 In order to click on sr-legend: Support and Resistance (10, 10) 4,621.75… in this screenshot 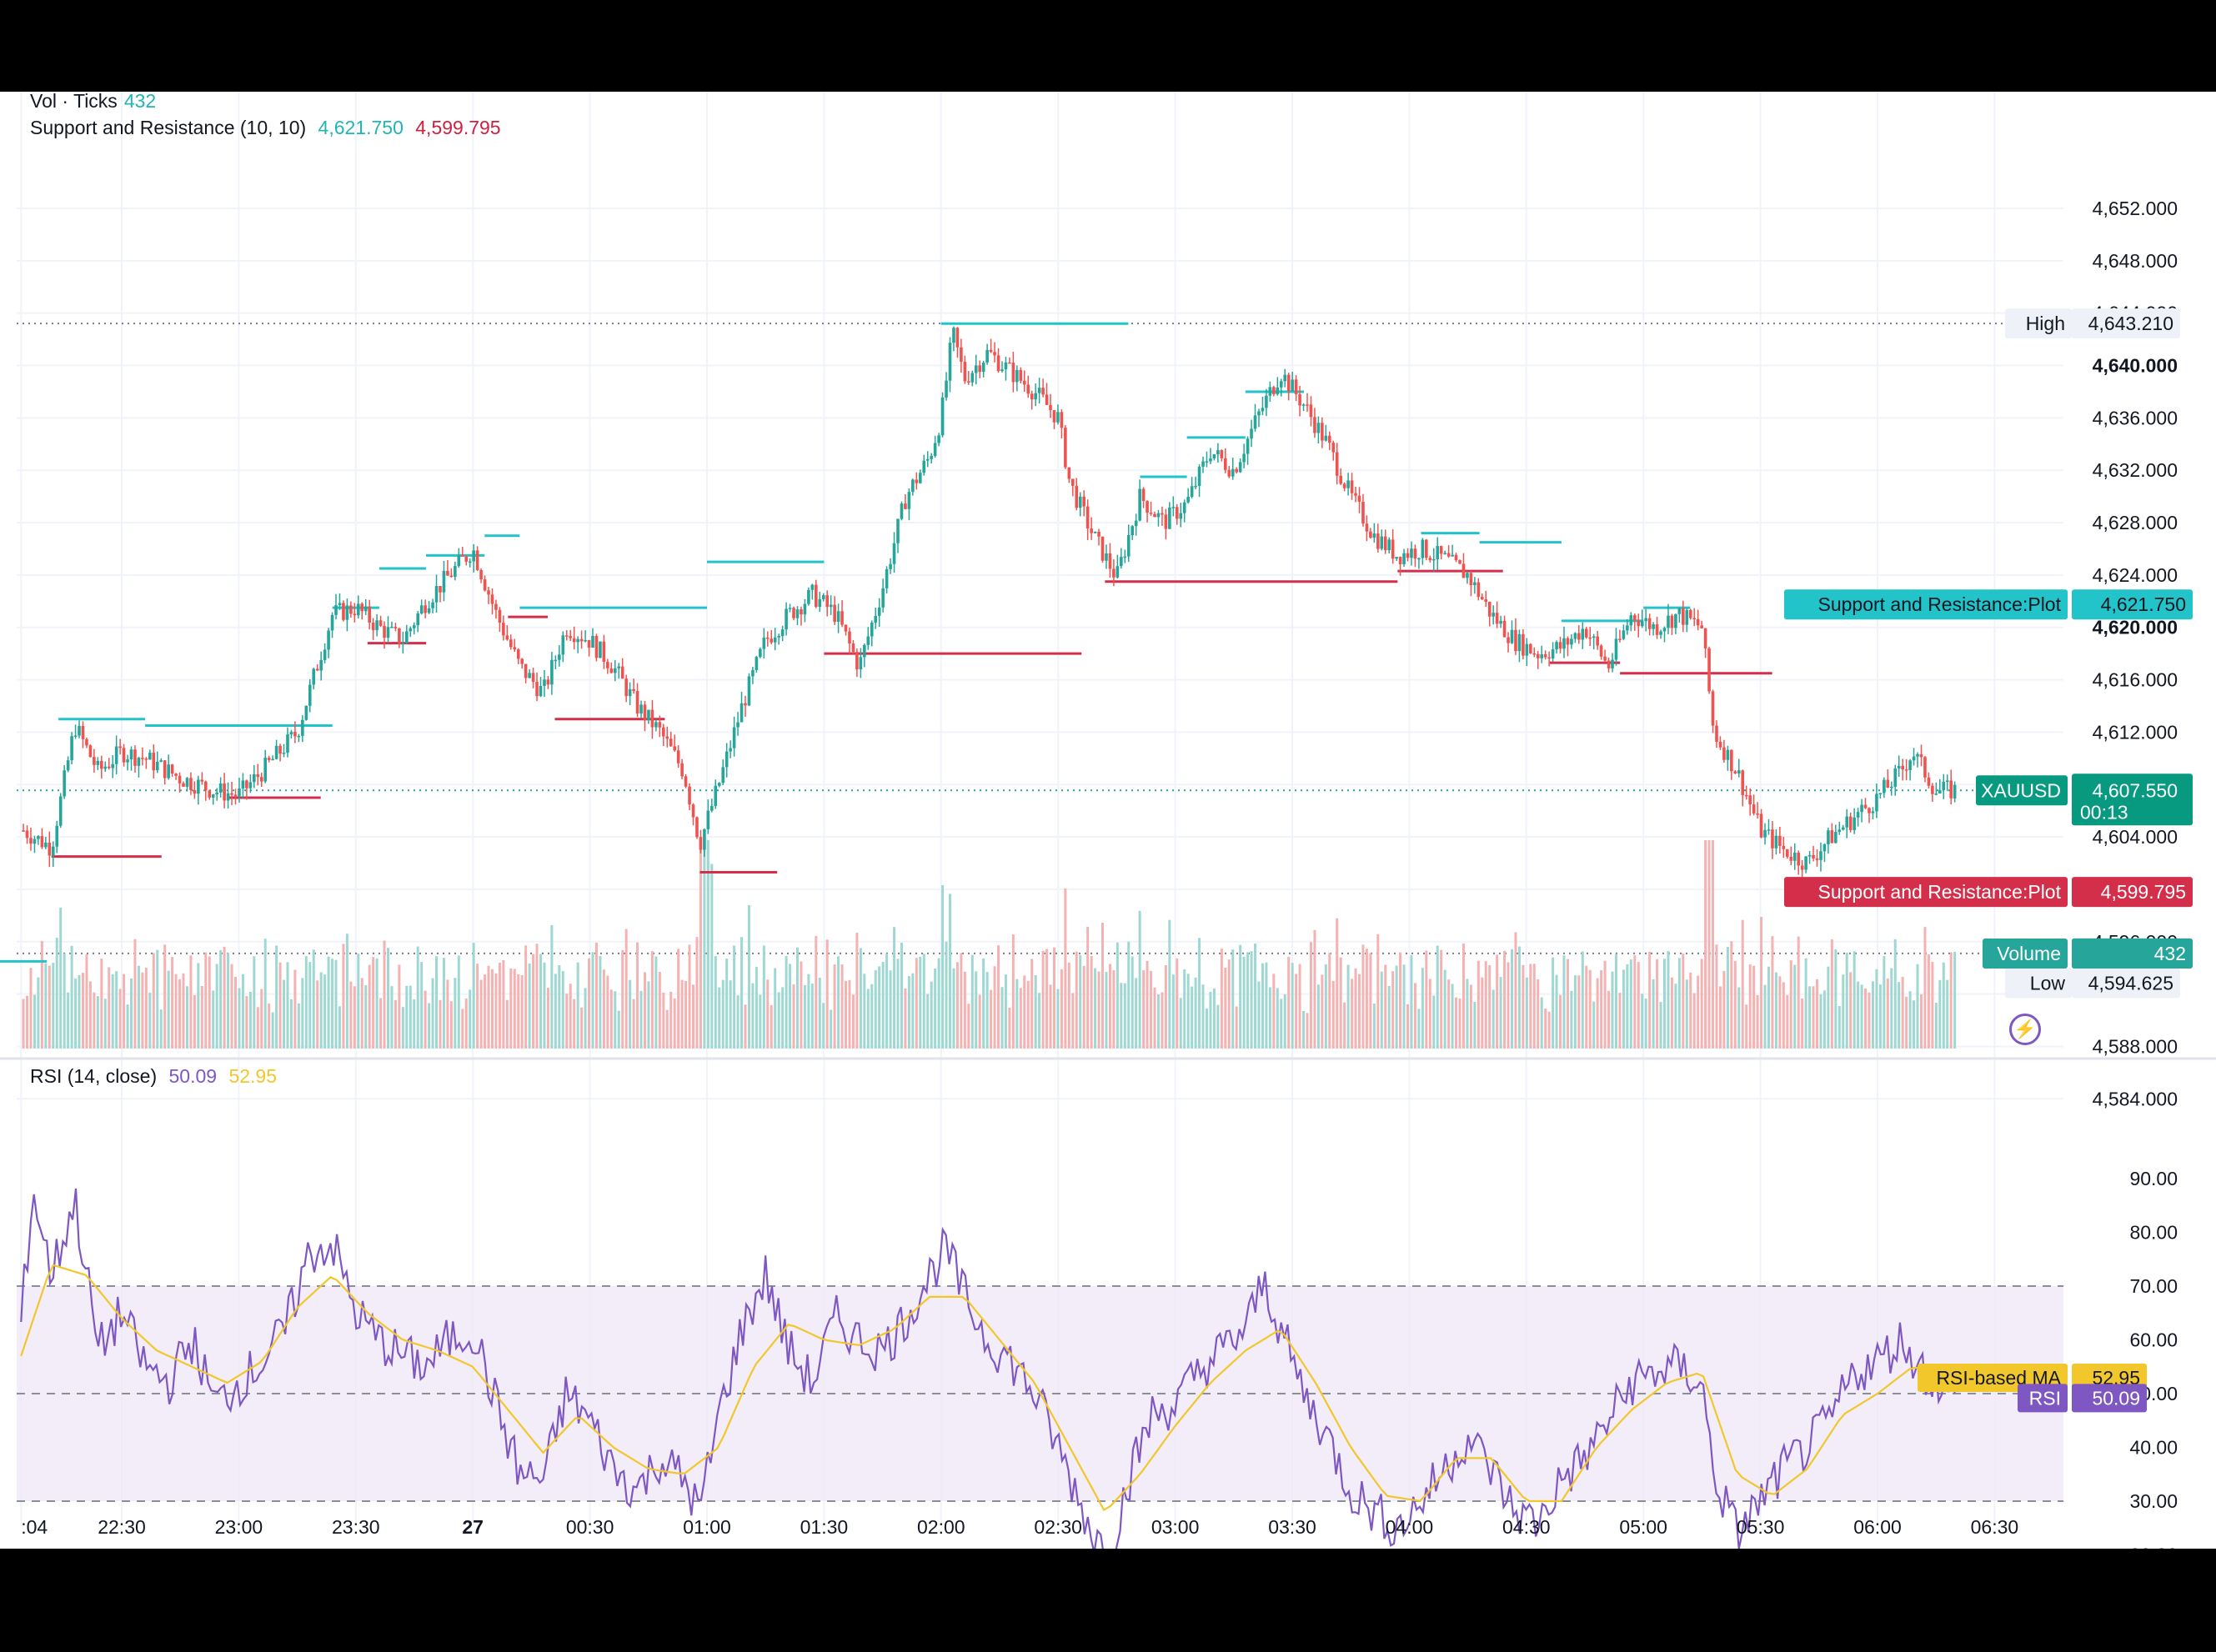, I will do `click(269, 128)`.